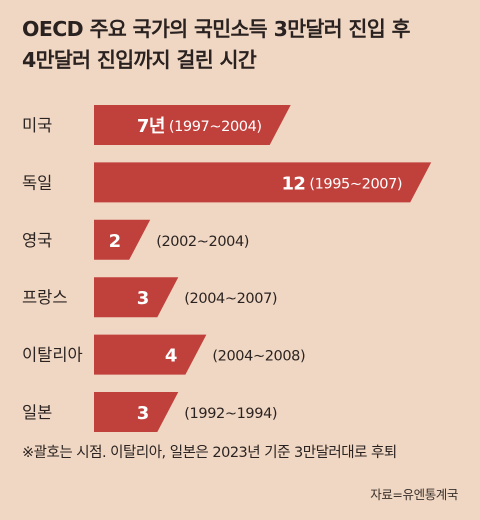  I want to click on period-label: (1992~1994), so click(230, 414).